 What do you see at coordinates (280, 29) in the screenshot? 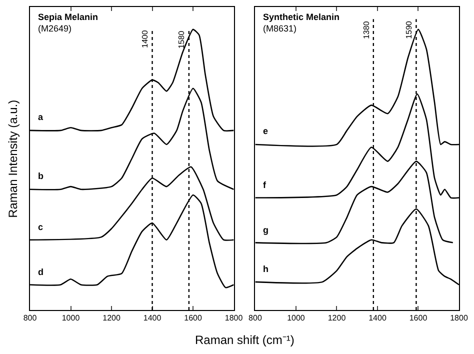
I see `chart-subtitle: (M8631)` at bounding box center [280, 29].